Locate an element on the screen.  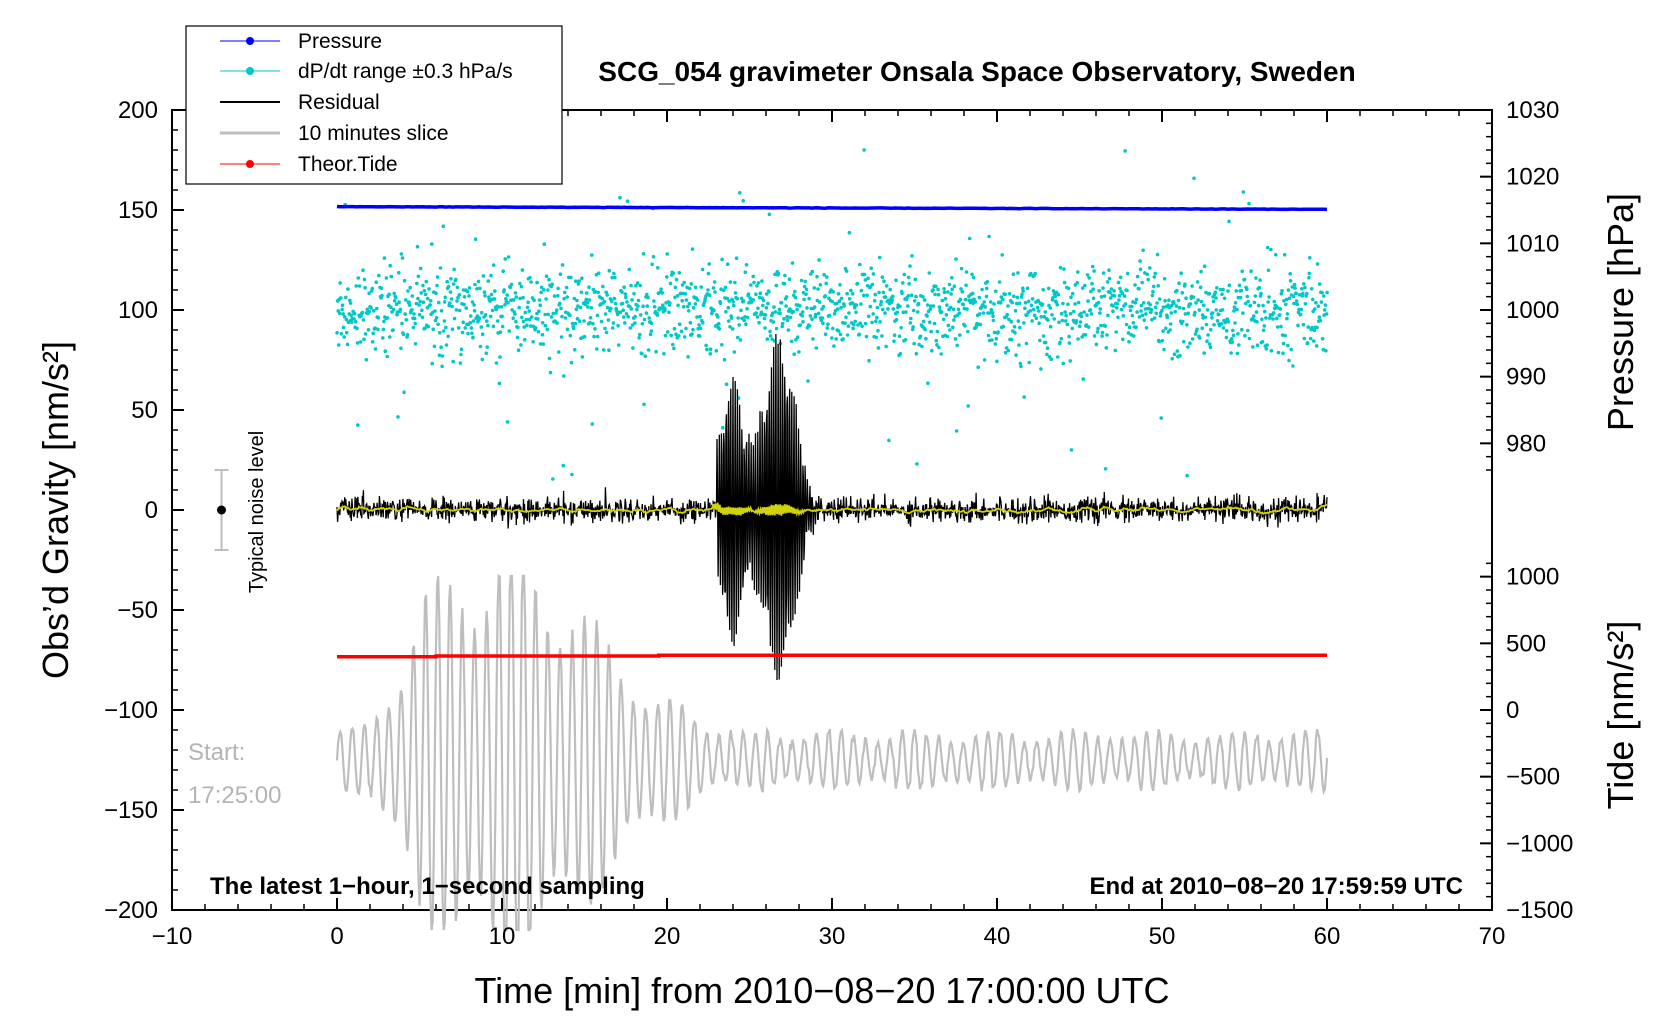
legend-label-pressure: Pressure is located at coordinates (340, 41).